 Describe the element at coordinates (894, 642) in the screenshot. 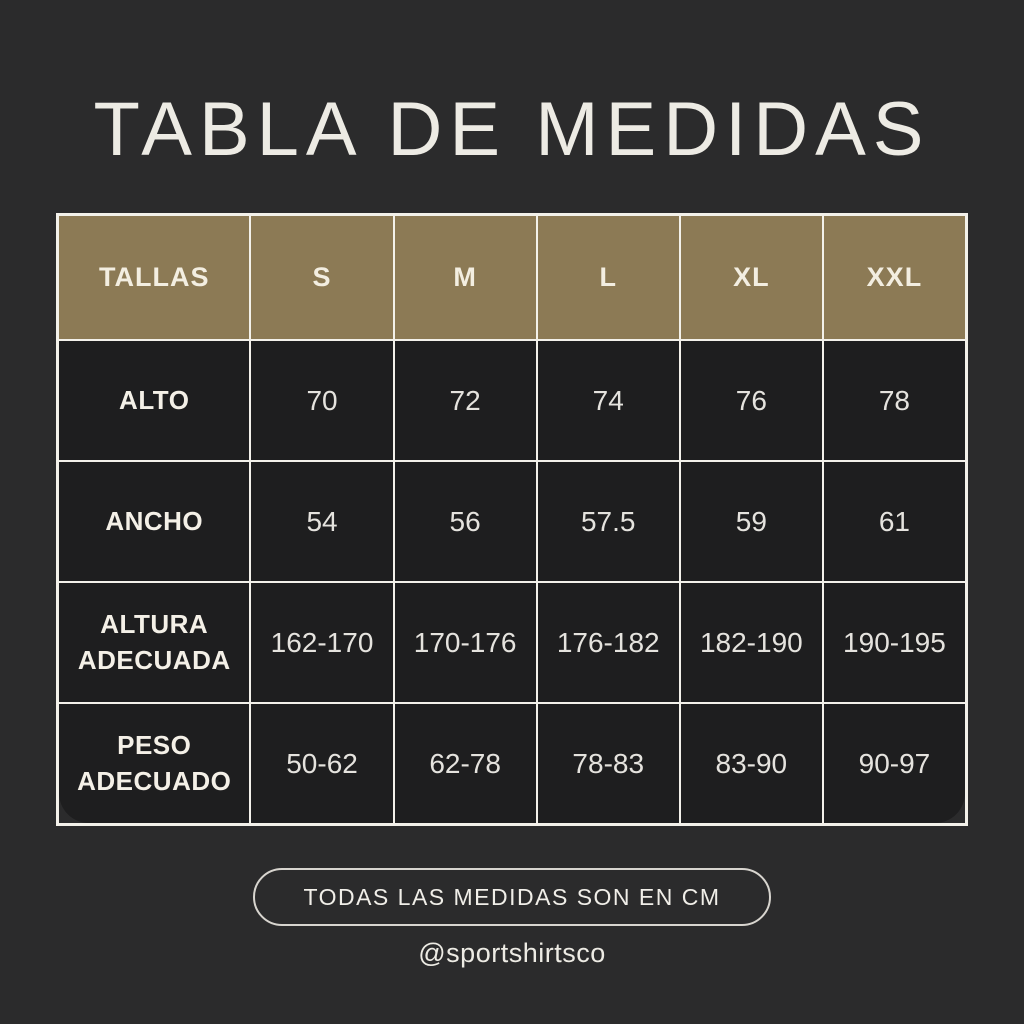

I see `value-cell: 190-195` at that location.